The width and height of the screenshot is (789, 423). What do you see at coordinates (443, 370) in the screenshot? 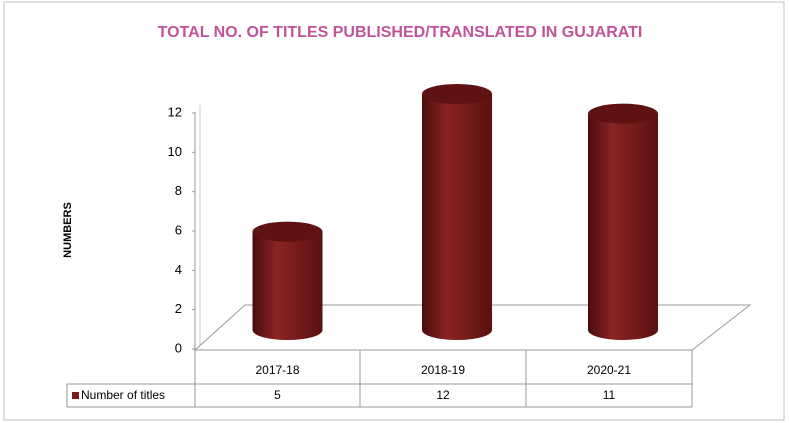
I see `x-tick-label: 2018-19` at bounding box center [443, 370].